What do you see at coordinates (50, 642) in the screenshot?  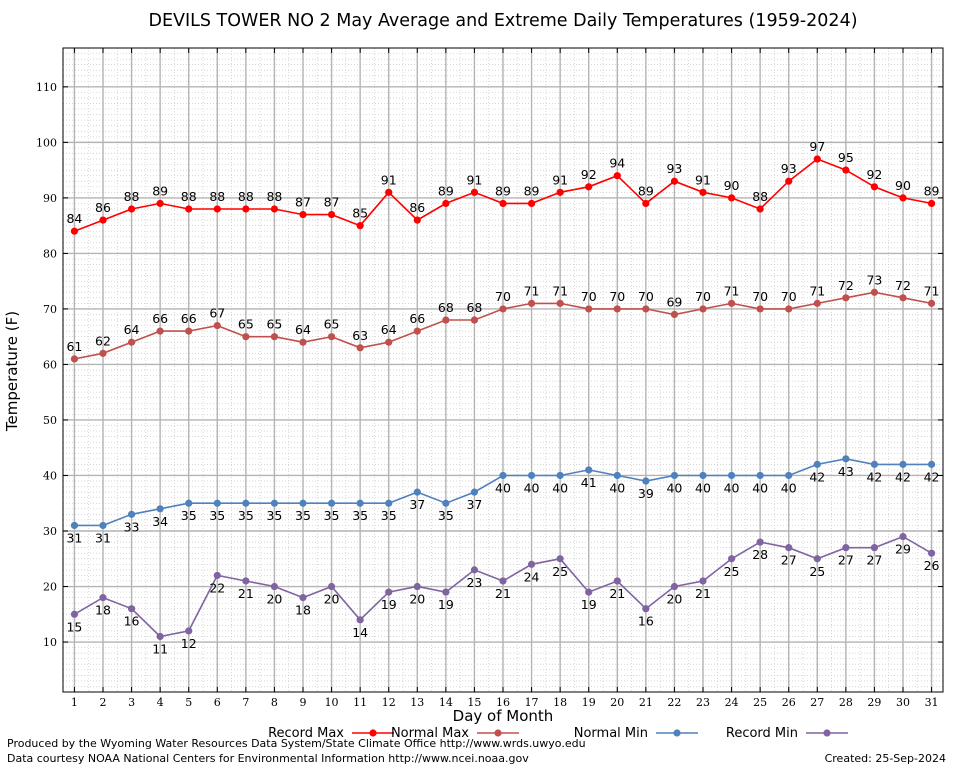 I see `y-tick-label: 10` at bounding box center [50, 642].